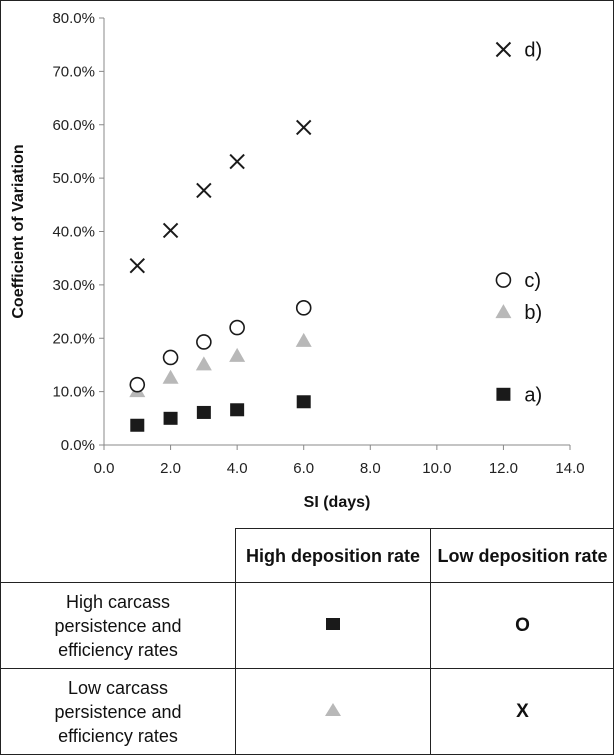 The image size is (614, 755). Describe the element at coordinates (303, 468) in the screenshot. I see `x-tick-label: 6.0` at that location.